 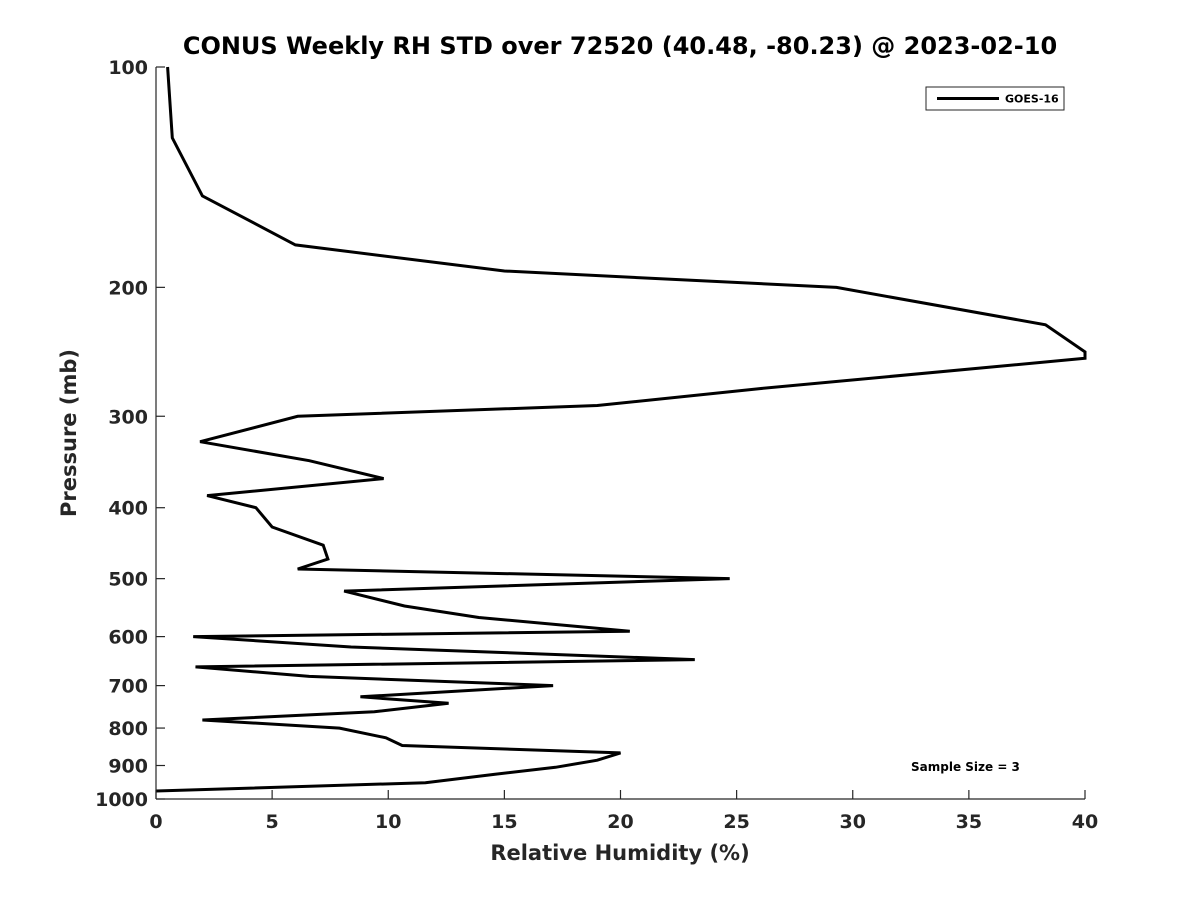 What do you see at coordinates (155, 822) in the screenshot?
I see `x-tick-label: 0` at bounding box center [155, 822].